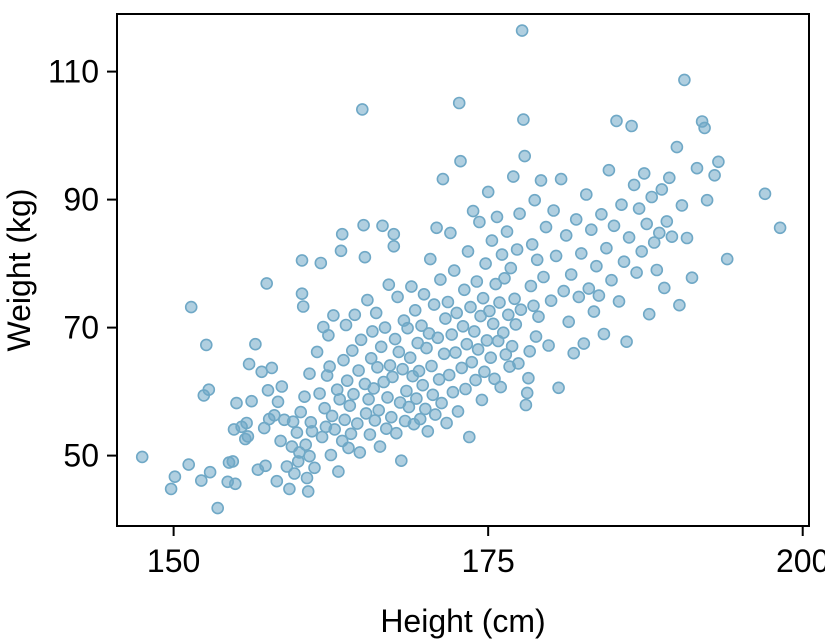 The width and height of the screenshot is (825, 644). Describe the element at coordinates (173, 561) in the screenshot. I see `x-tick-label: 150` at that location.